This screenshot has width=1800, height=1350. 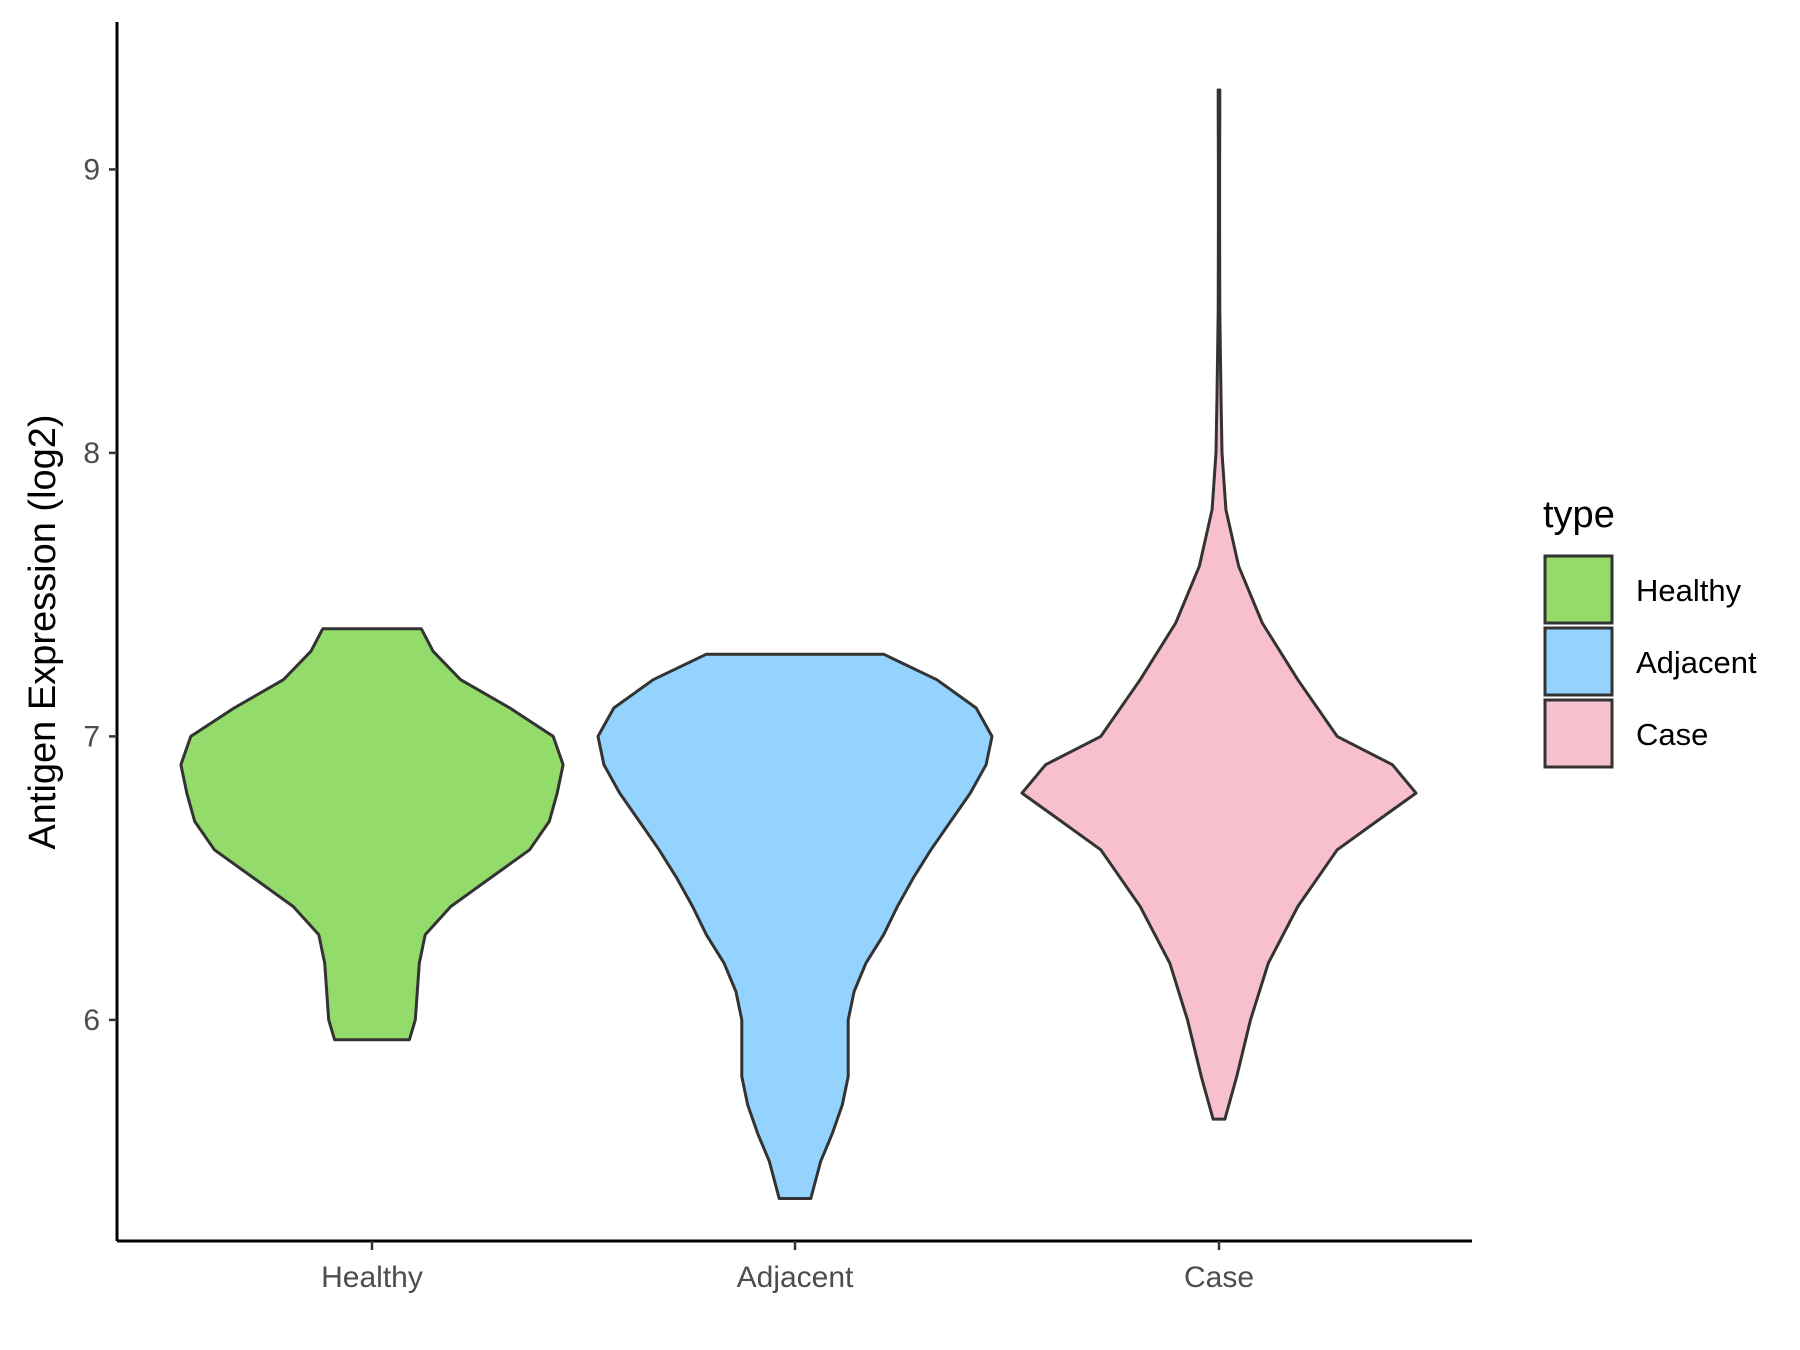 I want to click on x-ticks: Healthy Adjacent Case, so click(x=787, y=1267).